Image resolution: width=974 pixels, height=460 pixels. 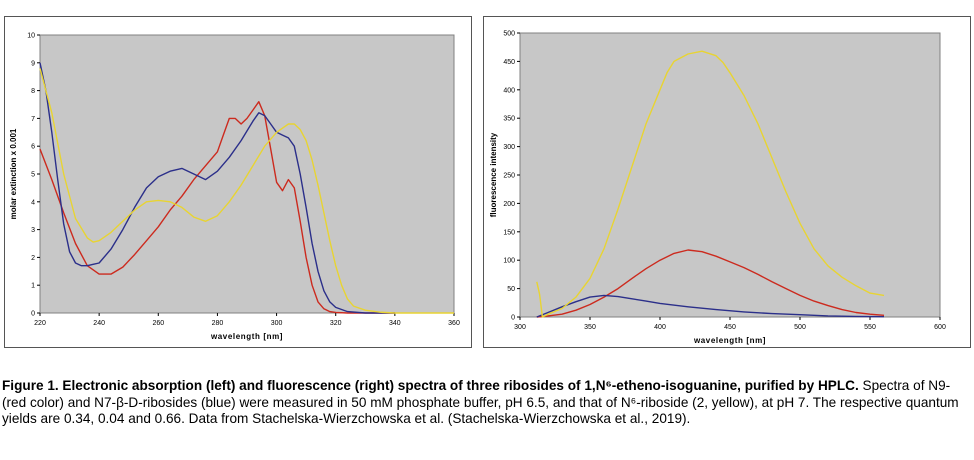 What do you see at coordinates (940, 327) in the screenshot?
I see `x-tick-label: 600` at bounding box center [940, 327].